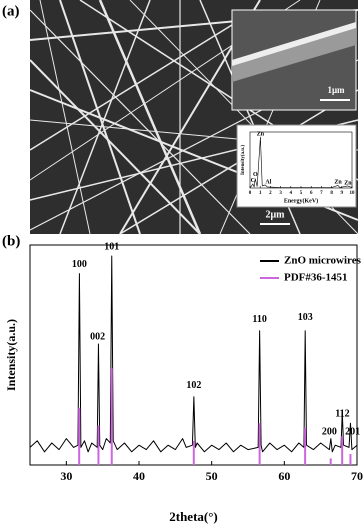  I want to click on x-axis-label: Energy(KeV), so click(301, 200).